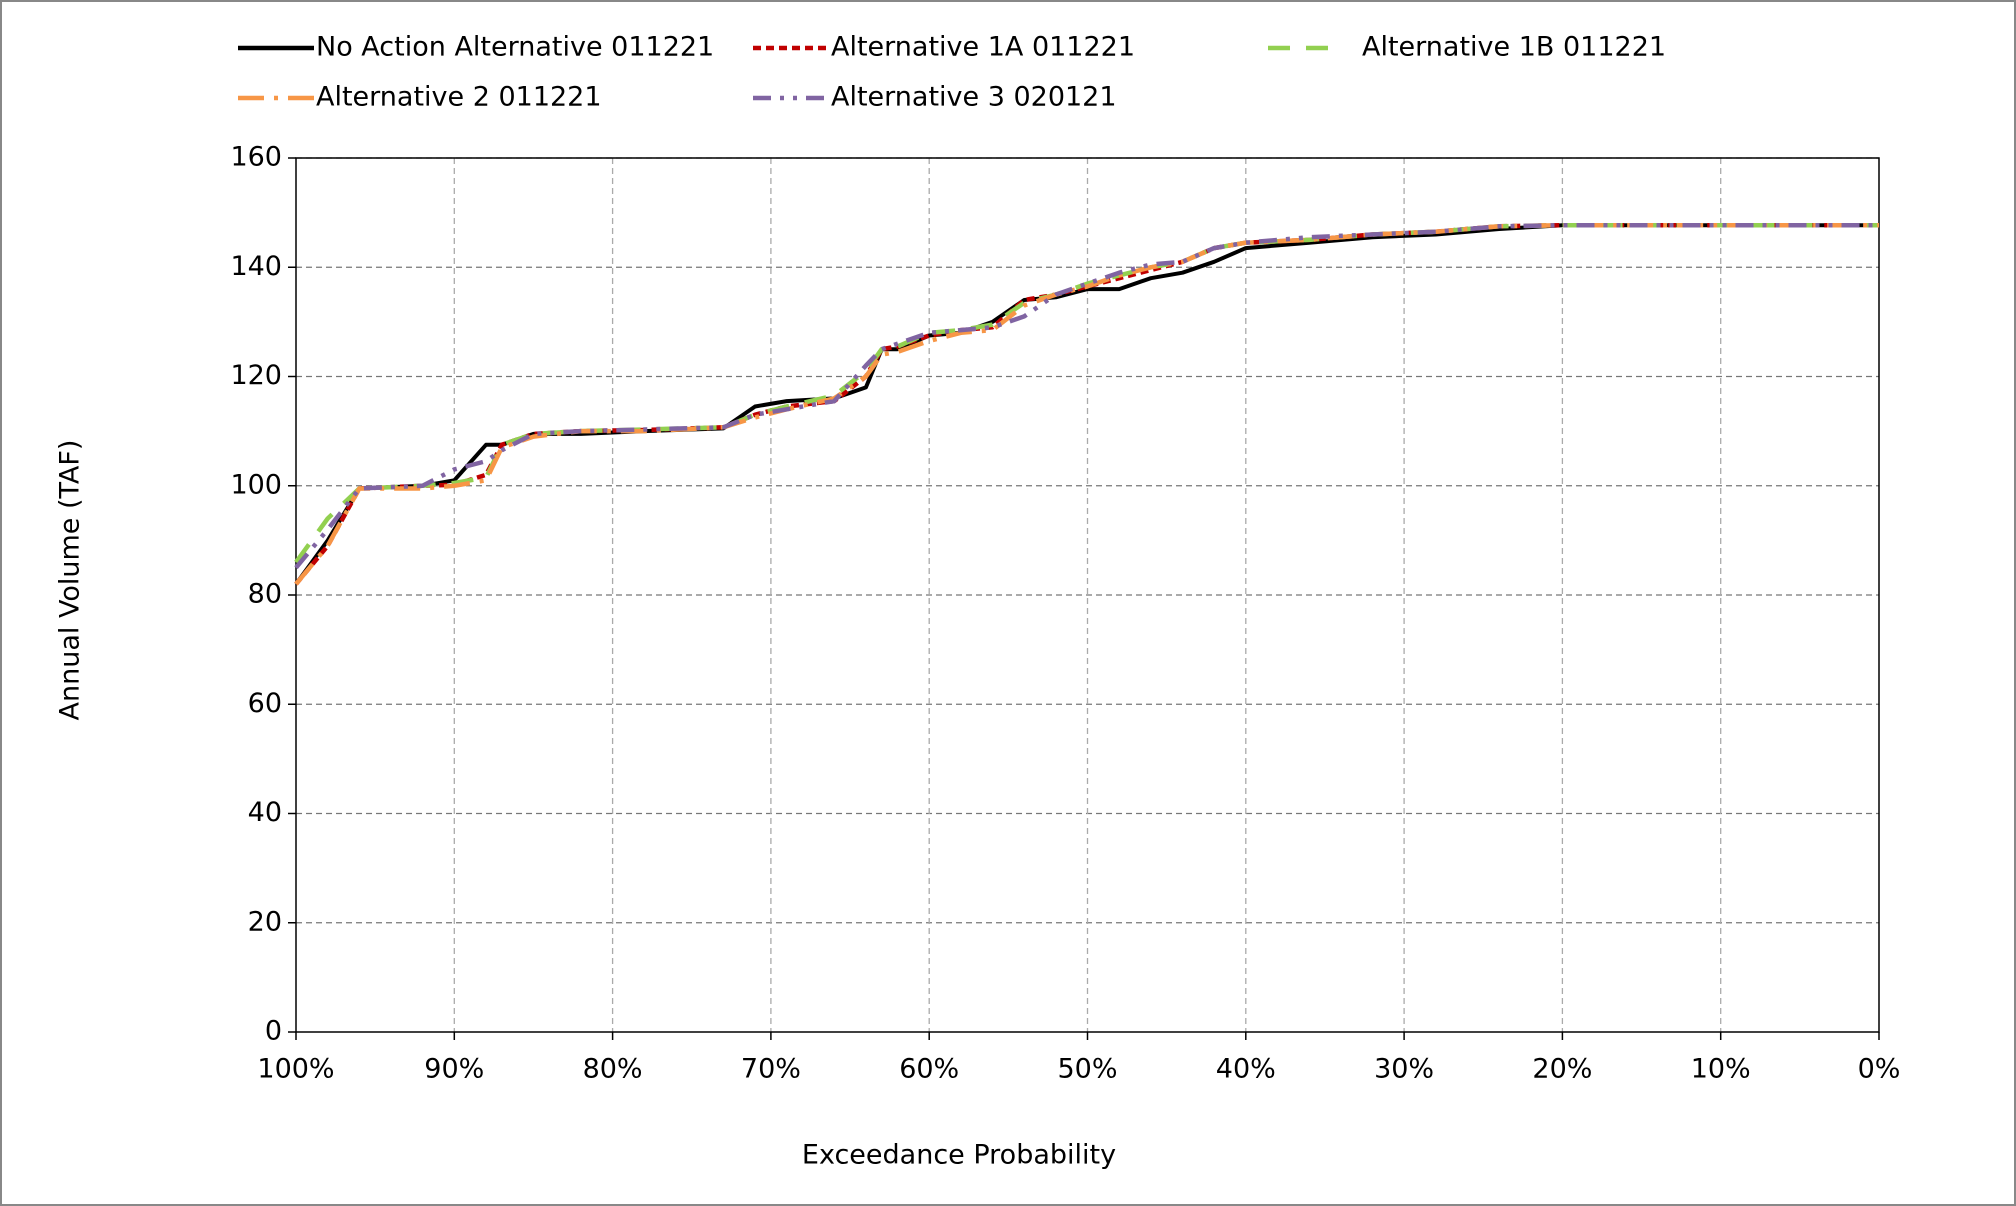  Describe the element at coordinates (515, 47) in the screenshot. I see `legend-label: No Action Alternative 011221` at that location.